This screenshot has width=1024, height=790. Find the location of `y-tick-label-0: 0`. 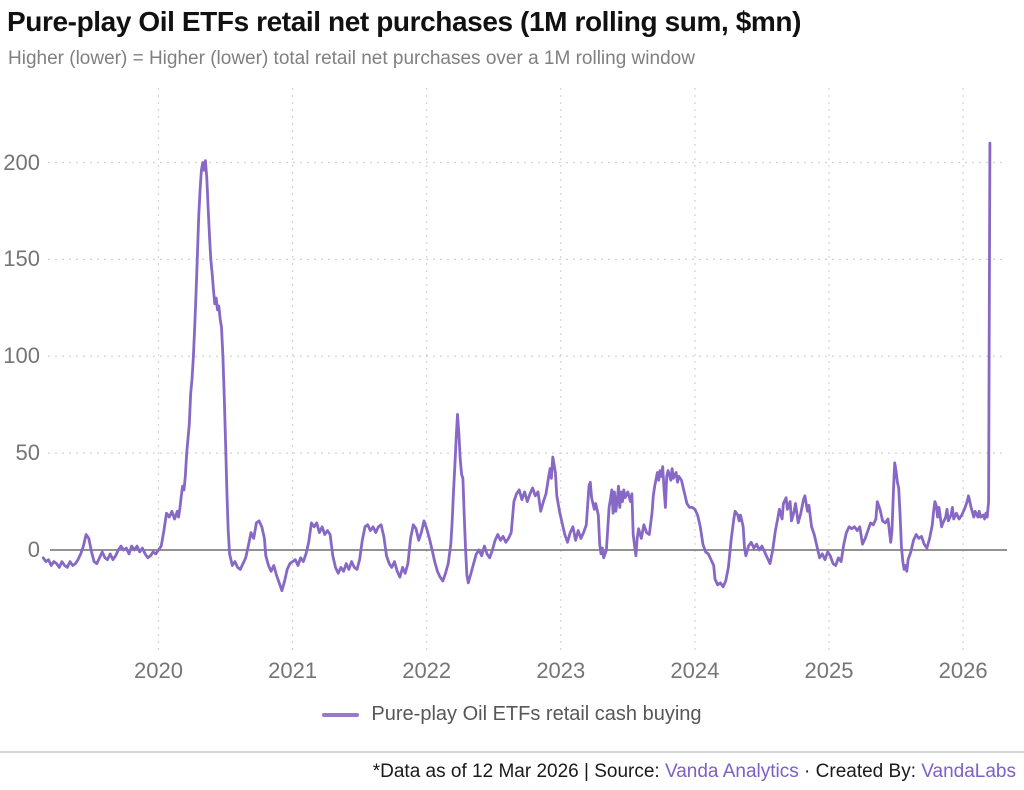

y-tick-label-0: 0 is located at coordinates (33, 549).